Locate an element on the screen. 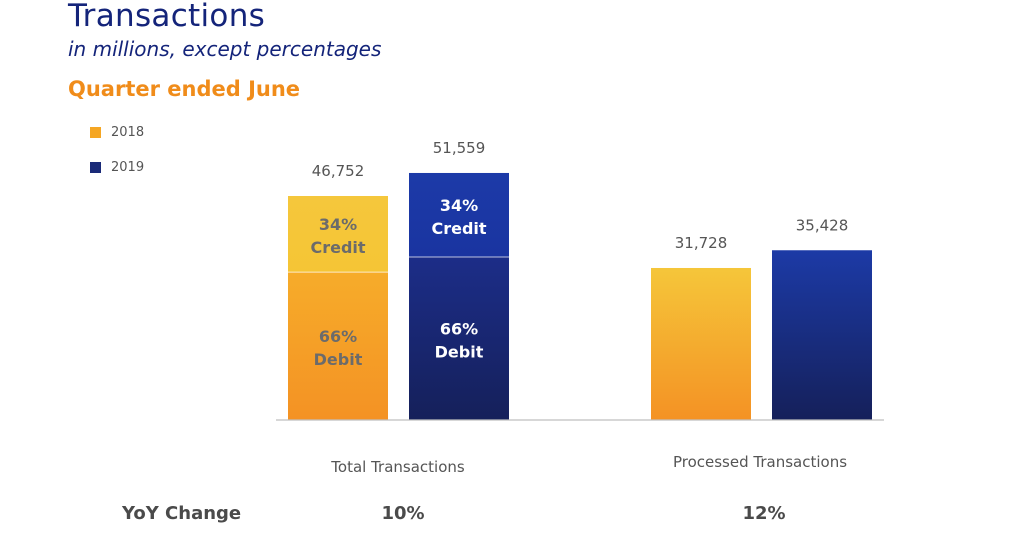 The height and width of the screenshot is (535, 1024). period-label: Quarter ended June is located at coordinates (184, 89).